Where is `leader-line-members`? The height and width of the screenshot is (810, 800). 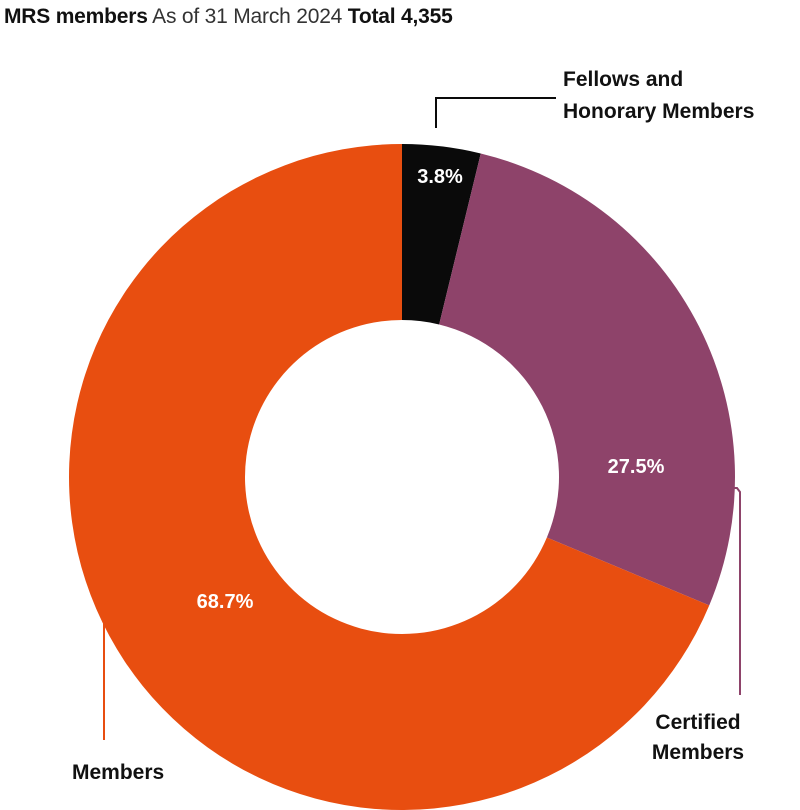 leader-line-members is located at coordinates (136, 670).